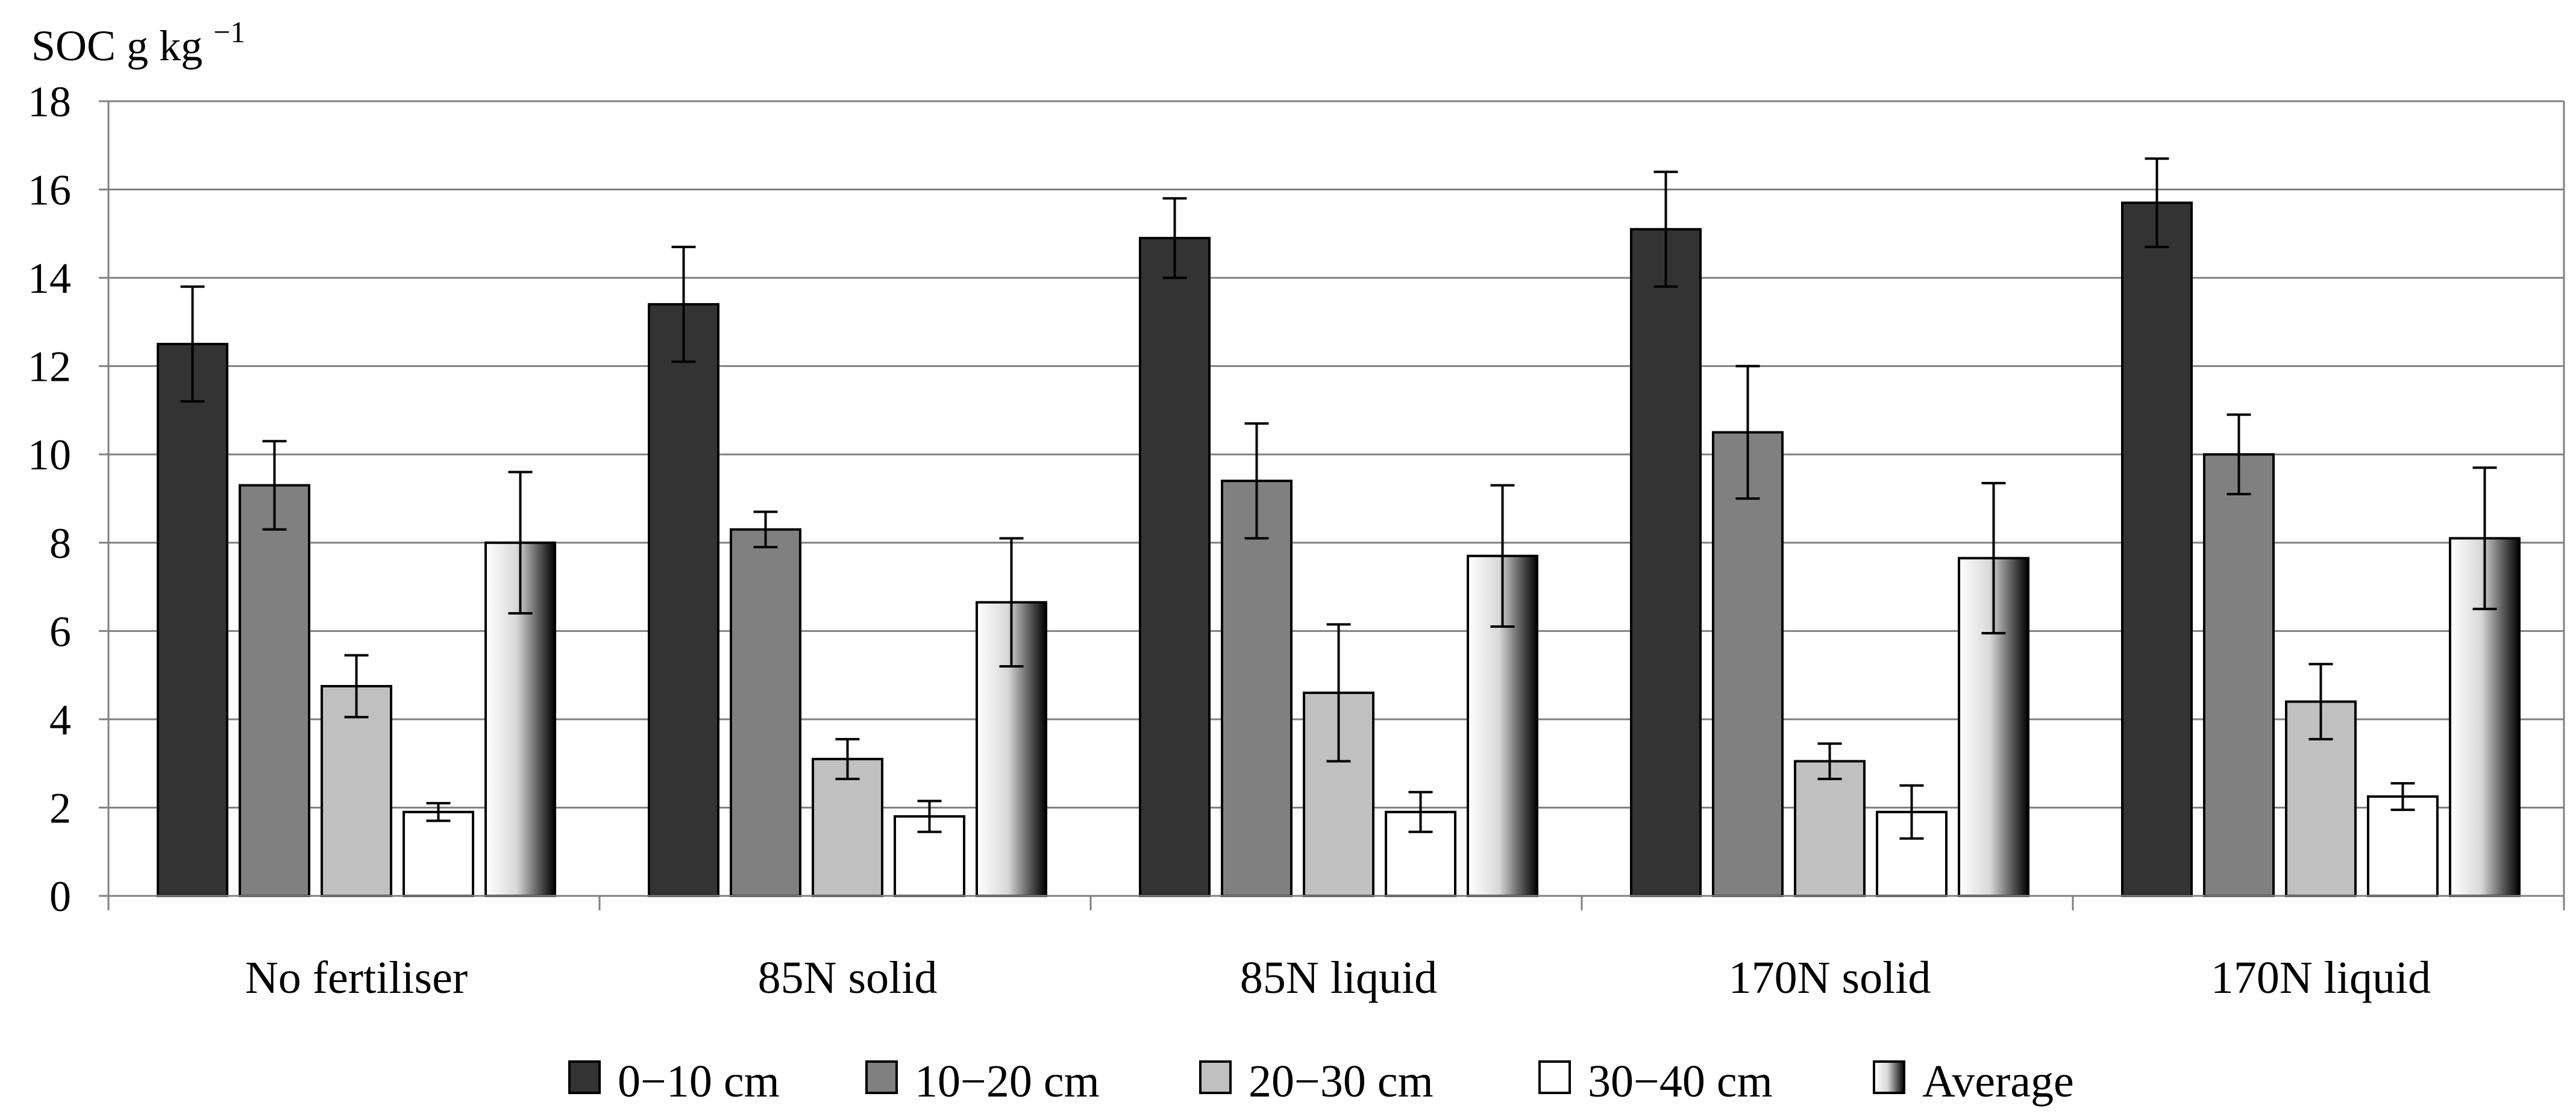 This screenshot has width=2576, height=1117. I want to click on category-label-no-fertiliser: No fertiliser, so click(356, 978).